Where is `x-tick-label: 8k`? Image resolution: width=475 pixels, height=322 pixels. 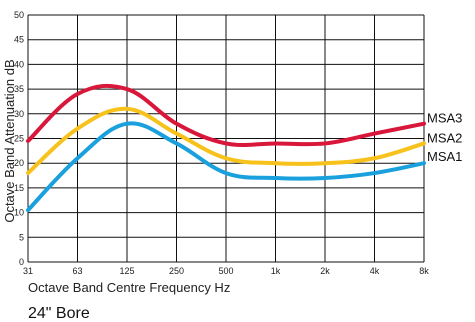 x-tick-label: 8k is located at coordinates (424, 271).